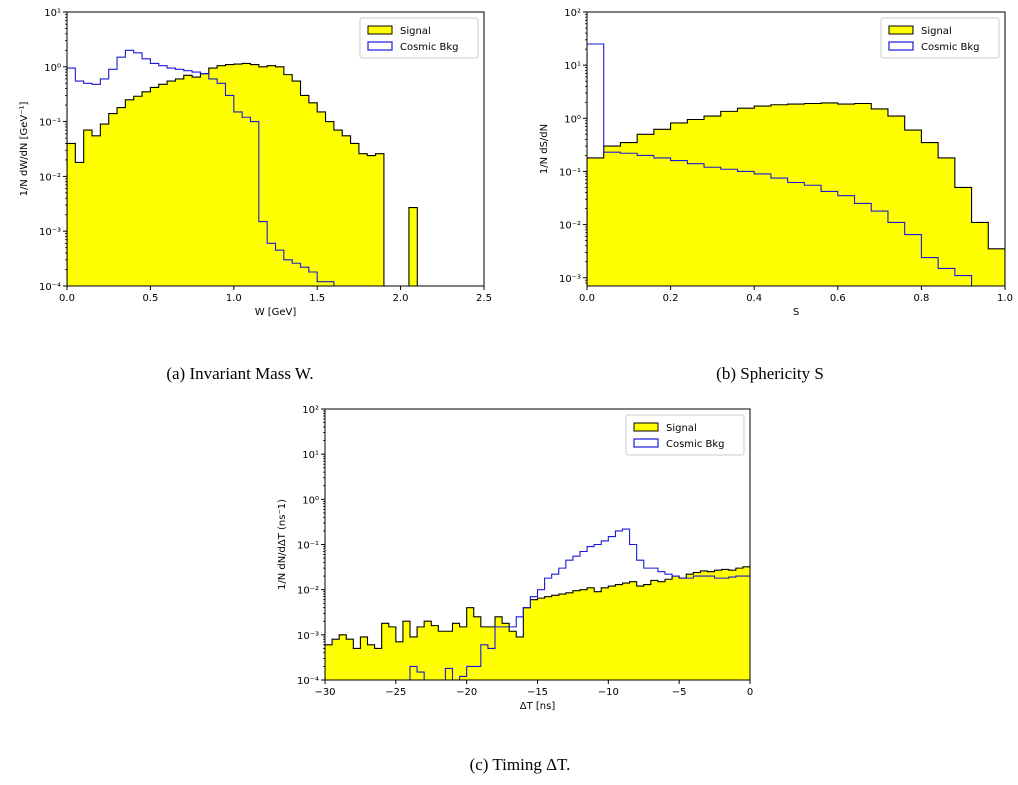  What do you see at coordinates (770, 373) in the screenshot?
I see `figure-caption: (b) Sphericity S` at bounding box center [770, 373].